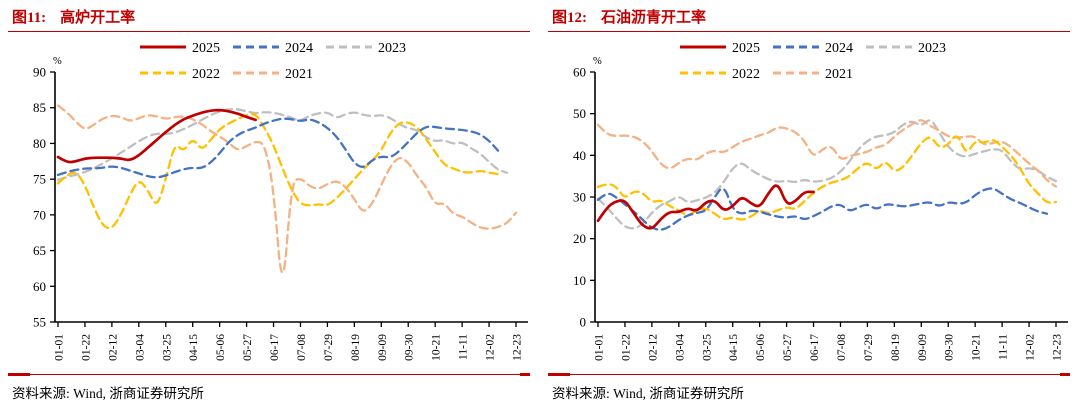 The width and height of the screenshot is (1080, 413). Describe the element at coordinates (29, 18) in the screenshot. I see `figure-number: 图11:` at that location.